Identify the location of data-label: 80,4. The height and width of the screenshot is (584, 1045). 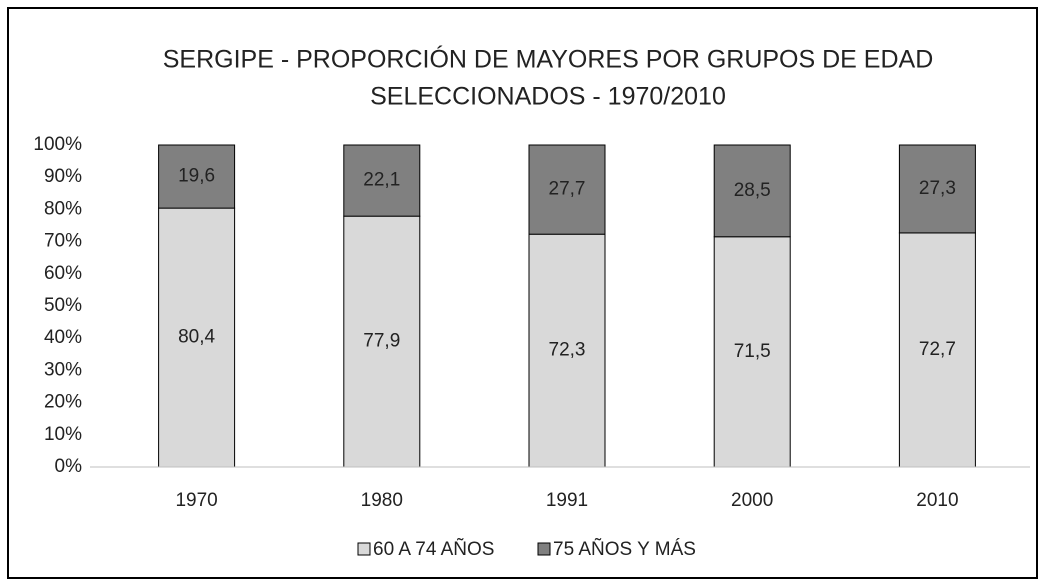
(196, 337).